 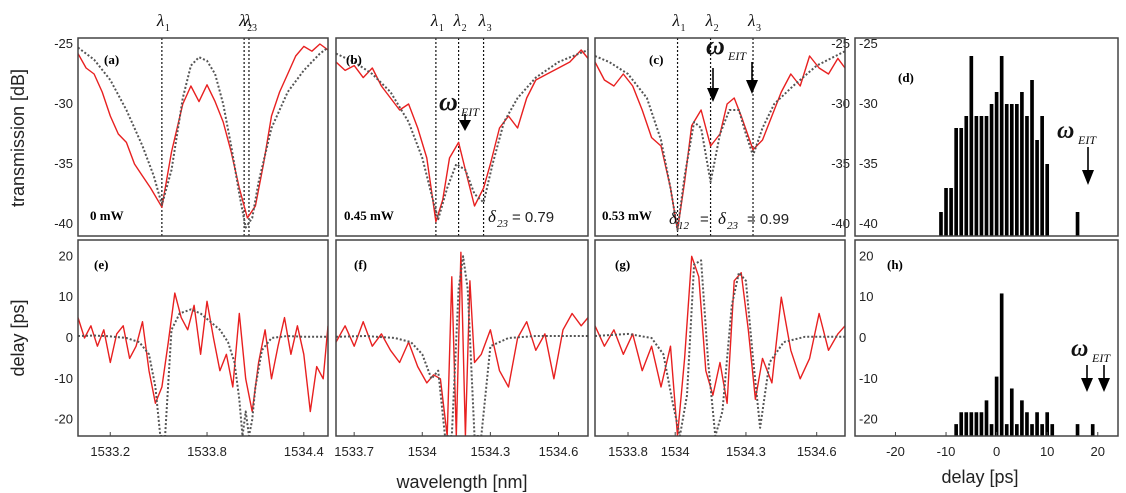 I want to click on panel-f-frame, so click(x=462, y=338).